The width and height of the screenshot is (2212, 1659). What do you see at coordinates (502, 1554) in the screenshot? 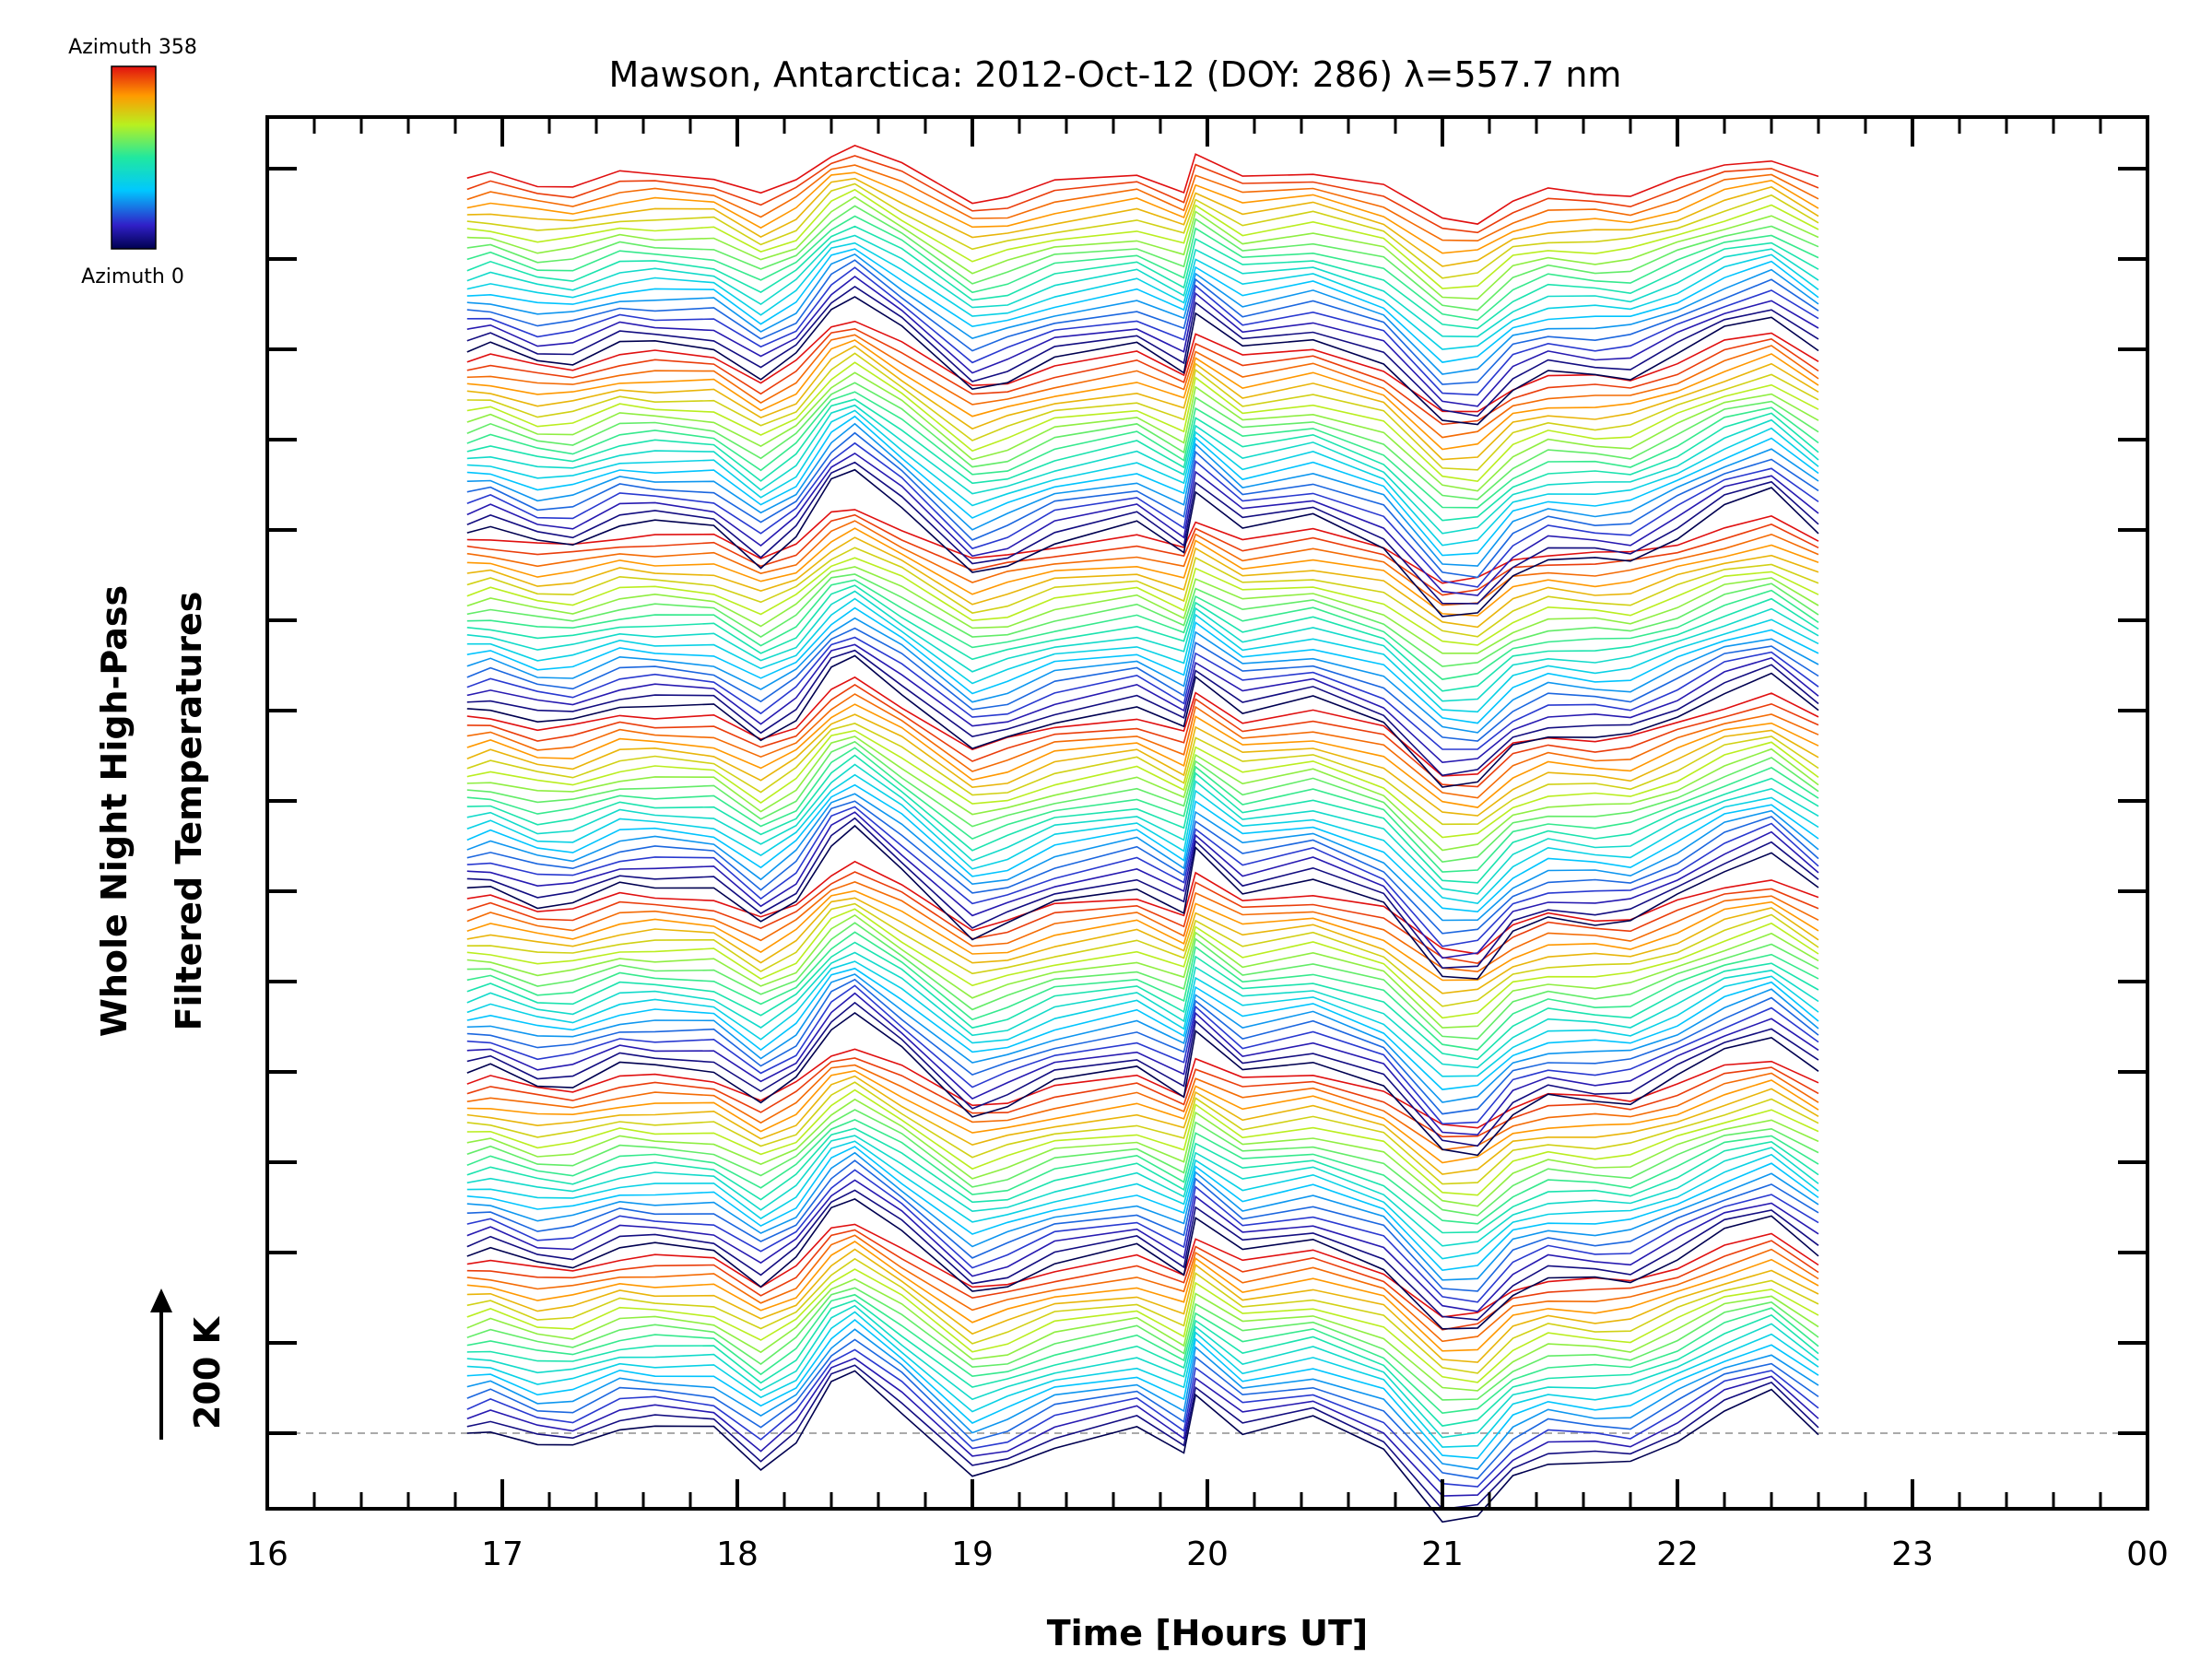
I see `x-tick-label: 17` at bounding box center [502, 1554].